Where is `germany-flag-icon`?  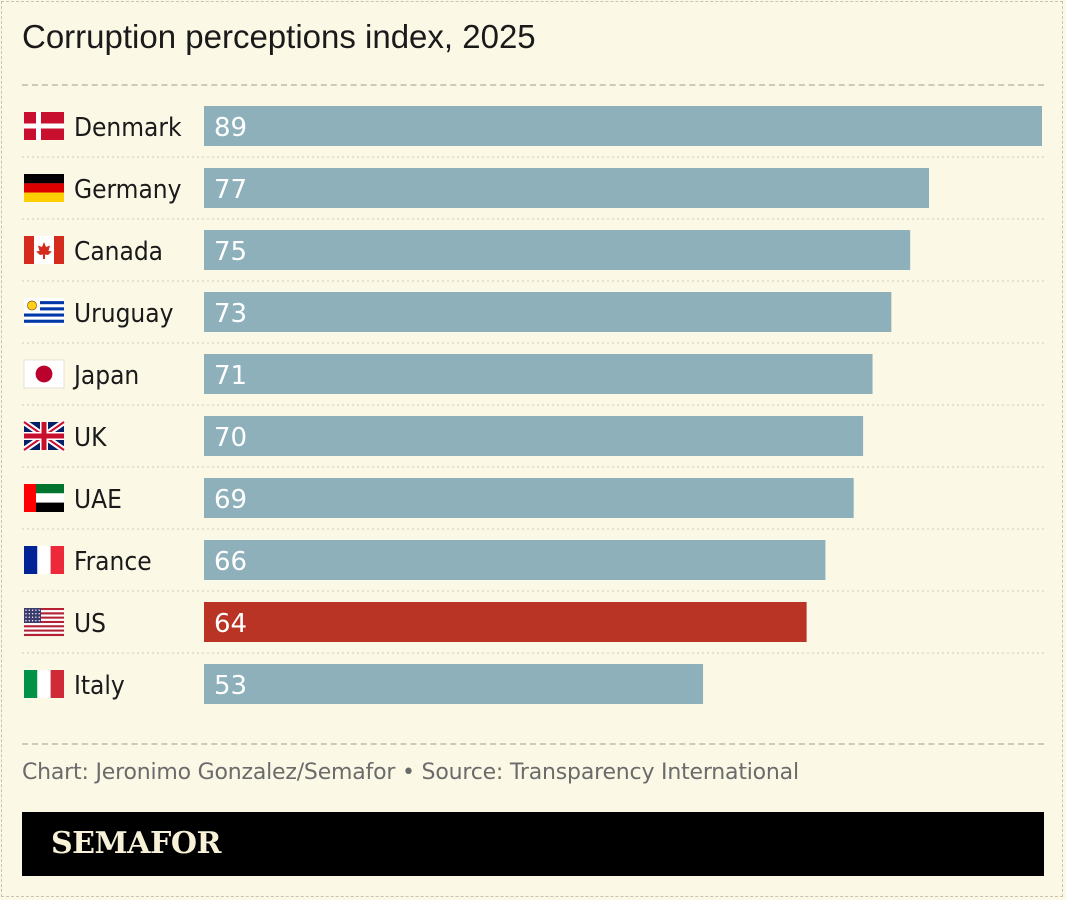
germany-flag-icon is located at coordinates (44, 188).